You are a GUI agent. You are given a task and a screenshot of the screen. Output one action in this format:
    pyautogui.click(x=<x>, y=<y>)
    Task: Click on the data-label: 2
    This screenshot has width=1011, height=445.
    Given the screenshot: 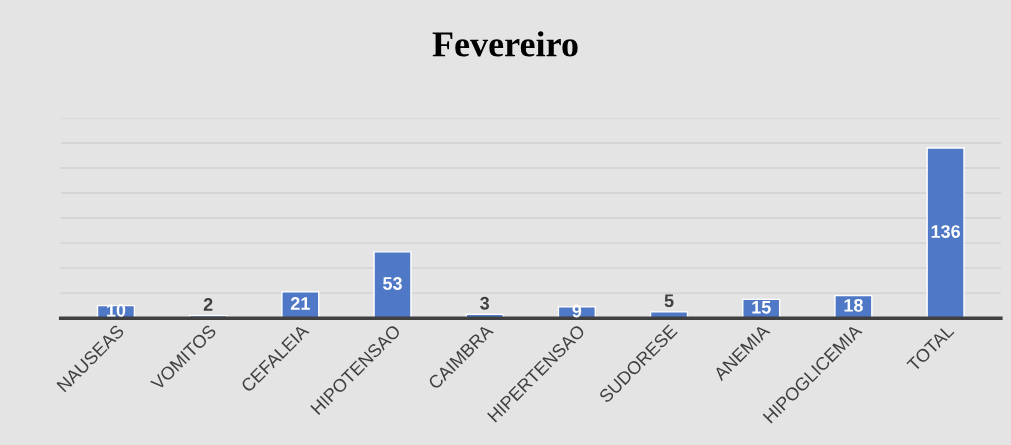 What is the action you would take?
    pyautogui.click(x=208, y=304)
    